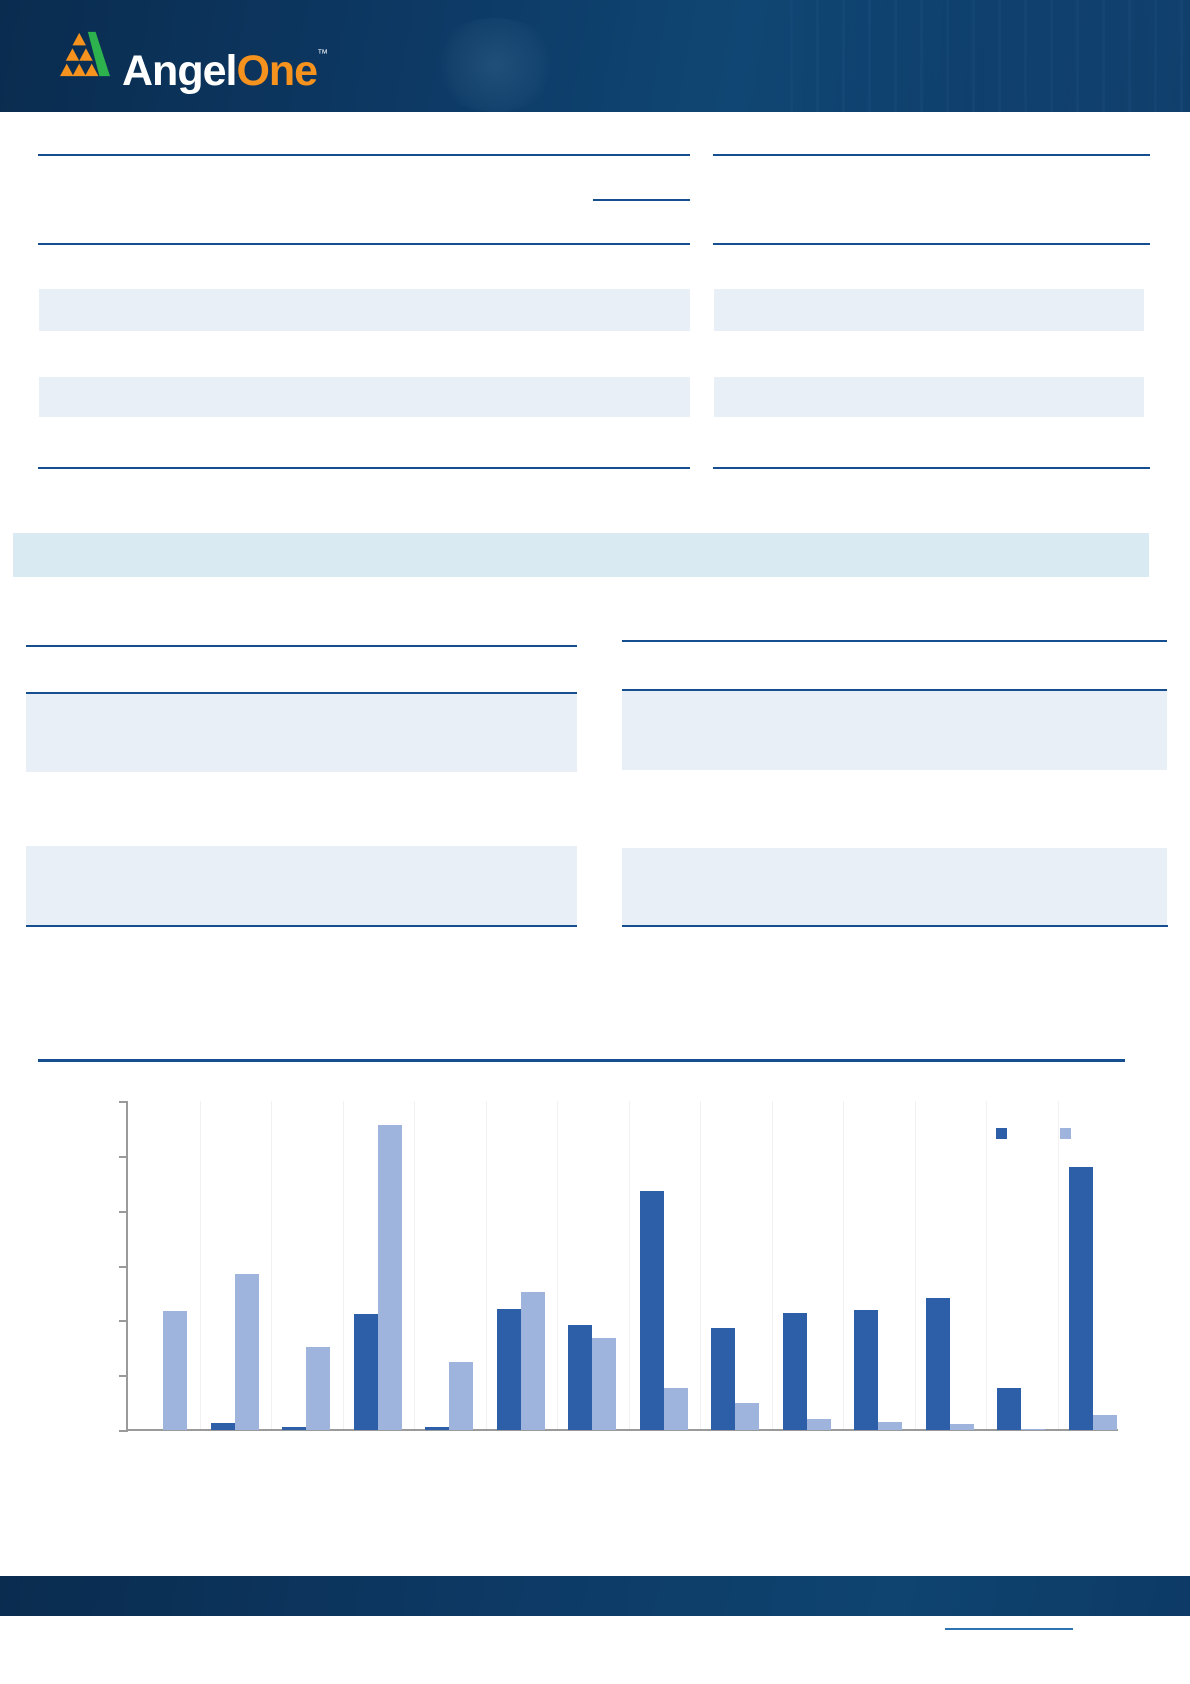 Image resolution: width=1190 pixels, height=1684 pixels. What do you see at coordinates (495, 65) in the screenshot?
I see `header-texture-circle` at bounding box center [495, 65].